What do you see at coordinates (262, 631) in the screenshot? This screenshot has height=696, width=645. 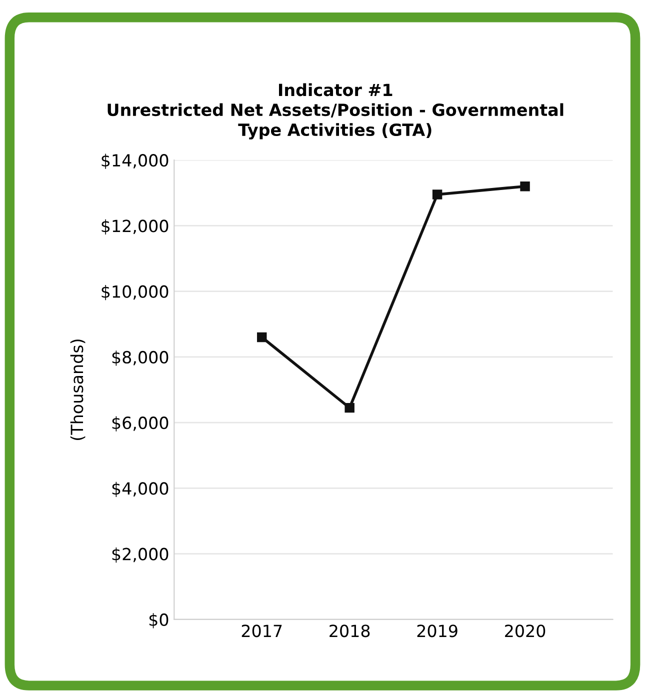 I see `x-tick-label: 2017` at bounding box center [262, 631].